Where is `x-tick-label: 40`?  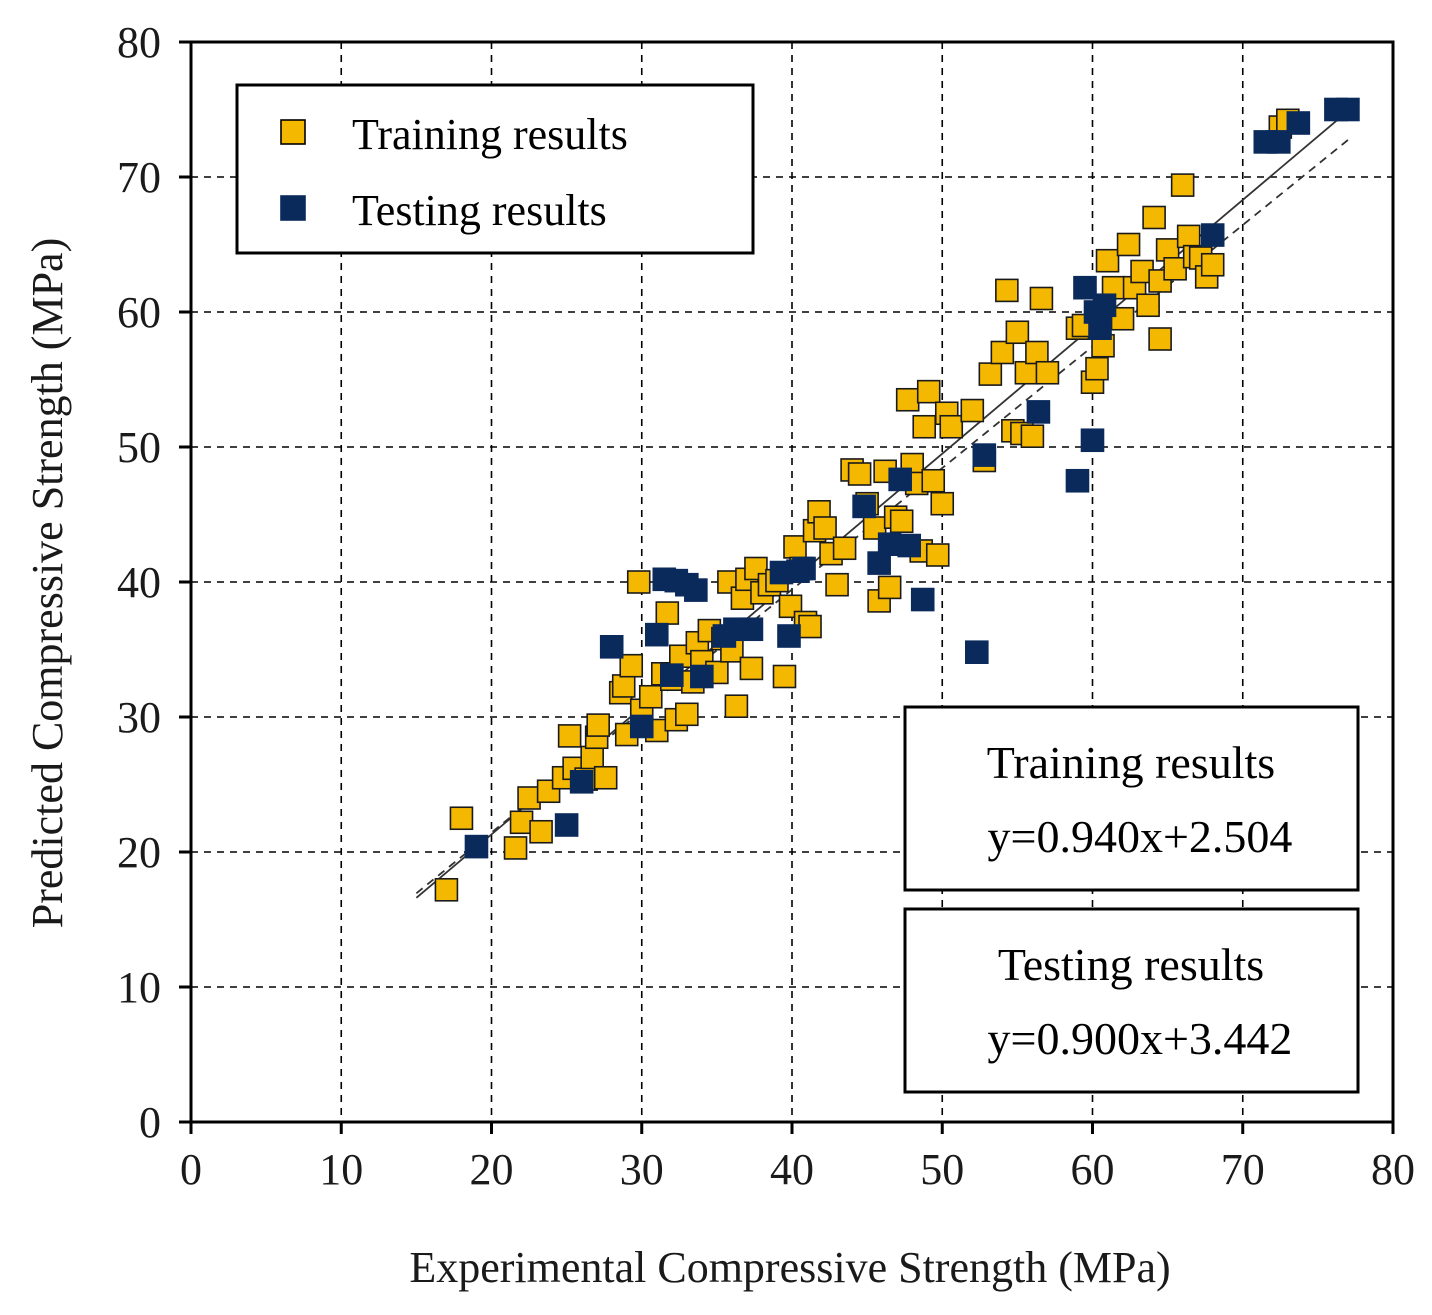 x-tick-label: 40 is located at coordinates (792, 1169).